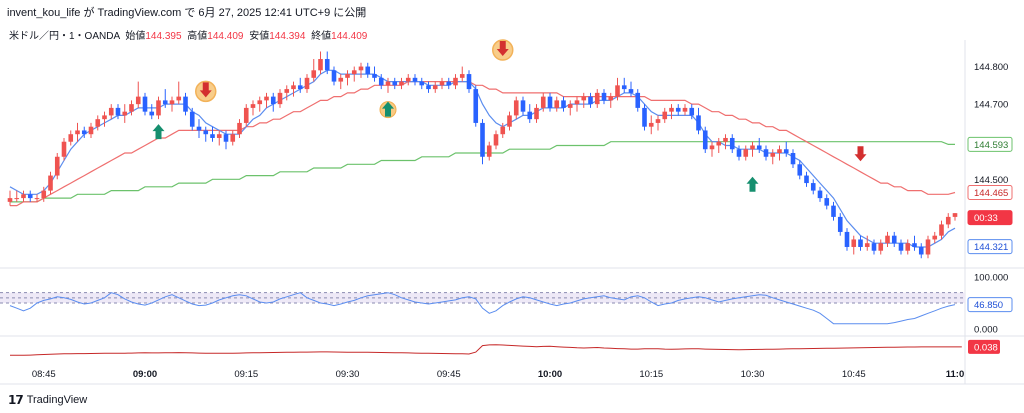 Image resolution: width=1024 pixels, height=413 pixels. I want to click on time-tick-label: 09:00, so click(145, 374).